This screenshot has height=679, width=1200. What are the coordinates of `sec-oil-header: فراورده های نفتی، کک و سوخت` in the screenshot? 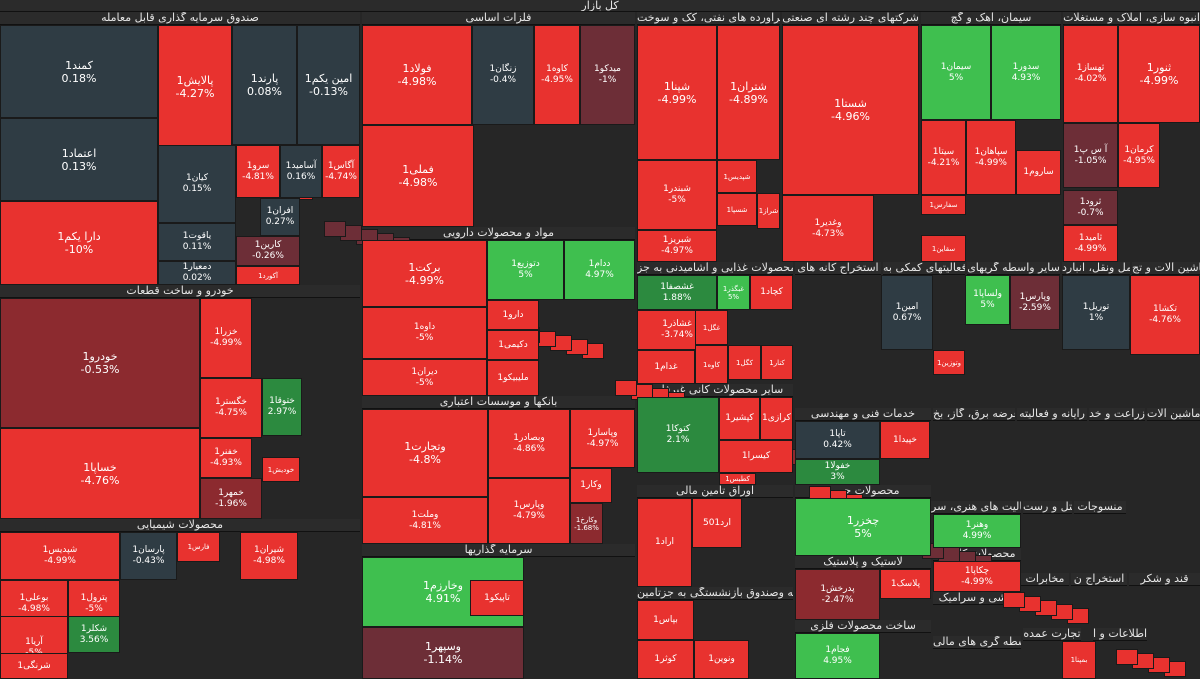 It's located at (708, 18).